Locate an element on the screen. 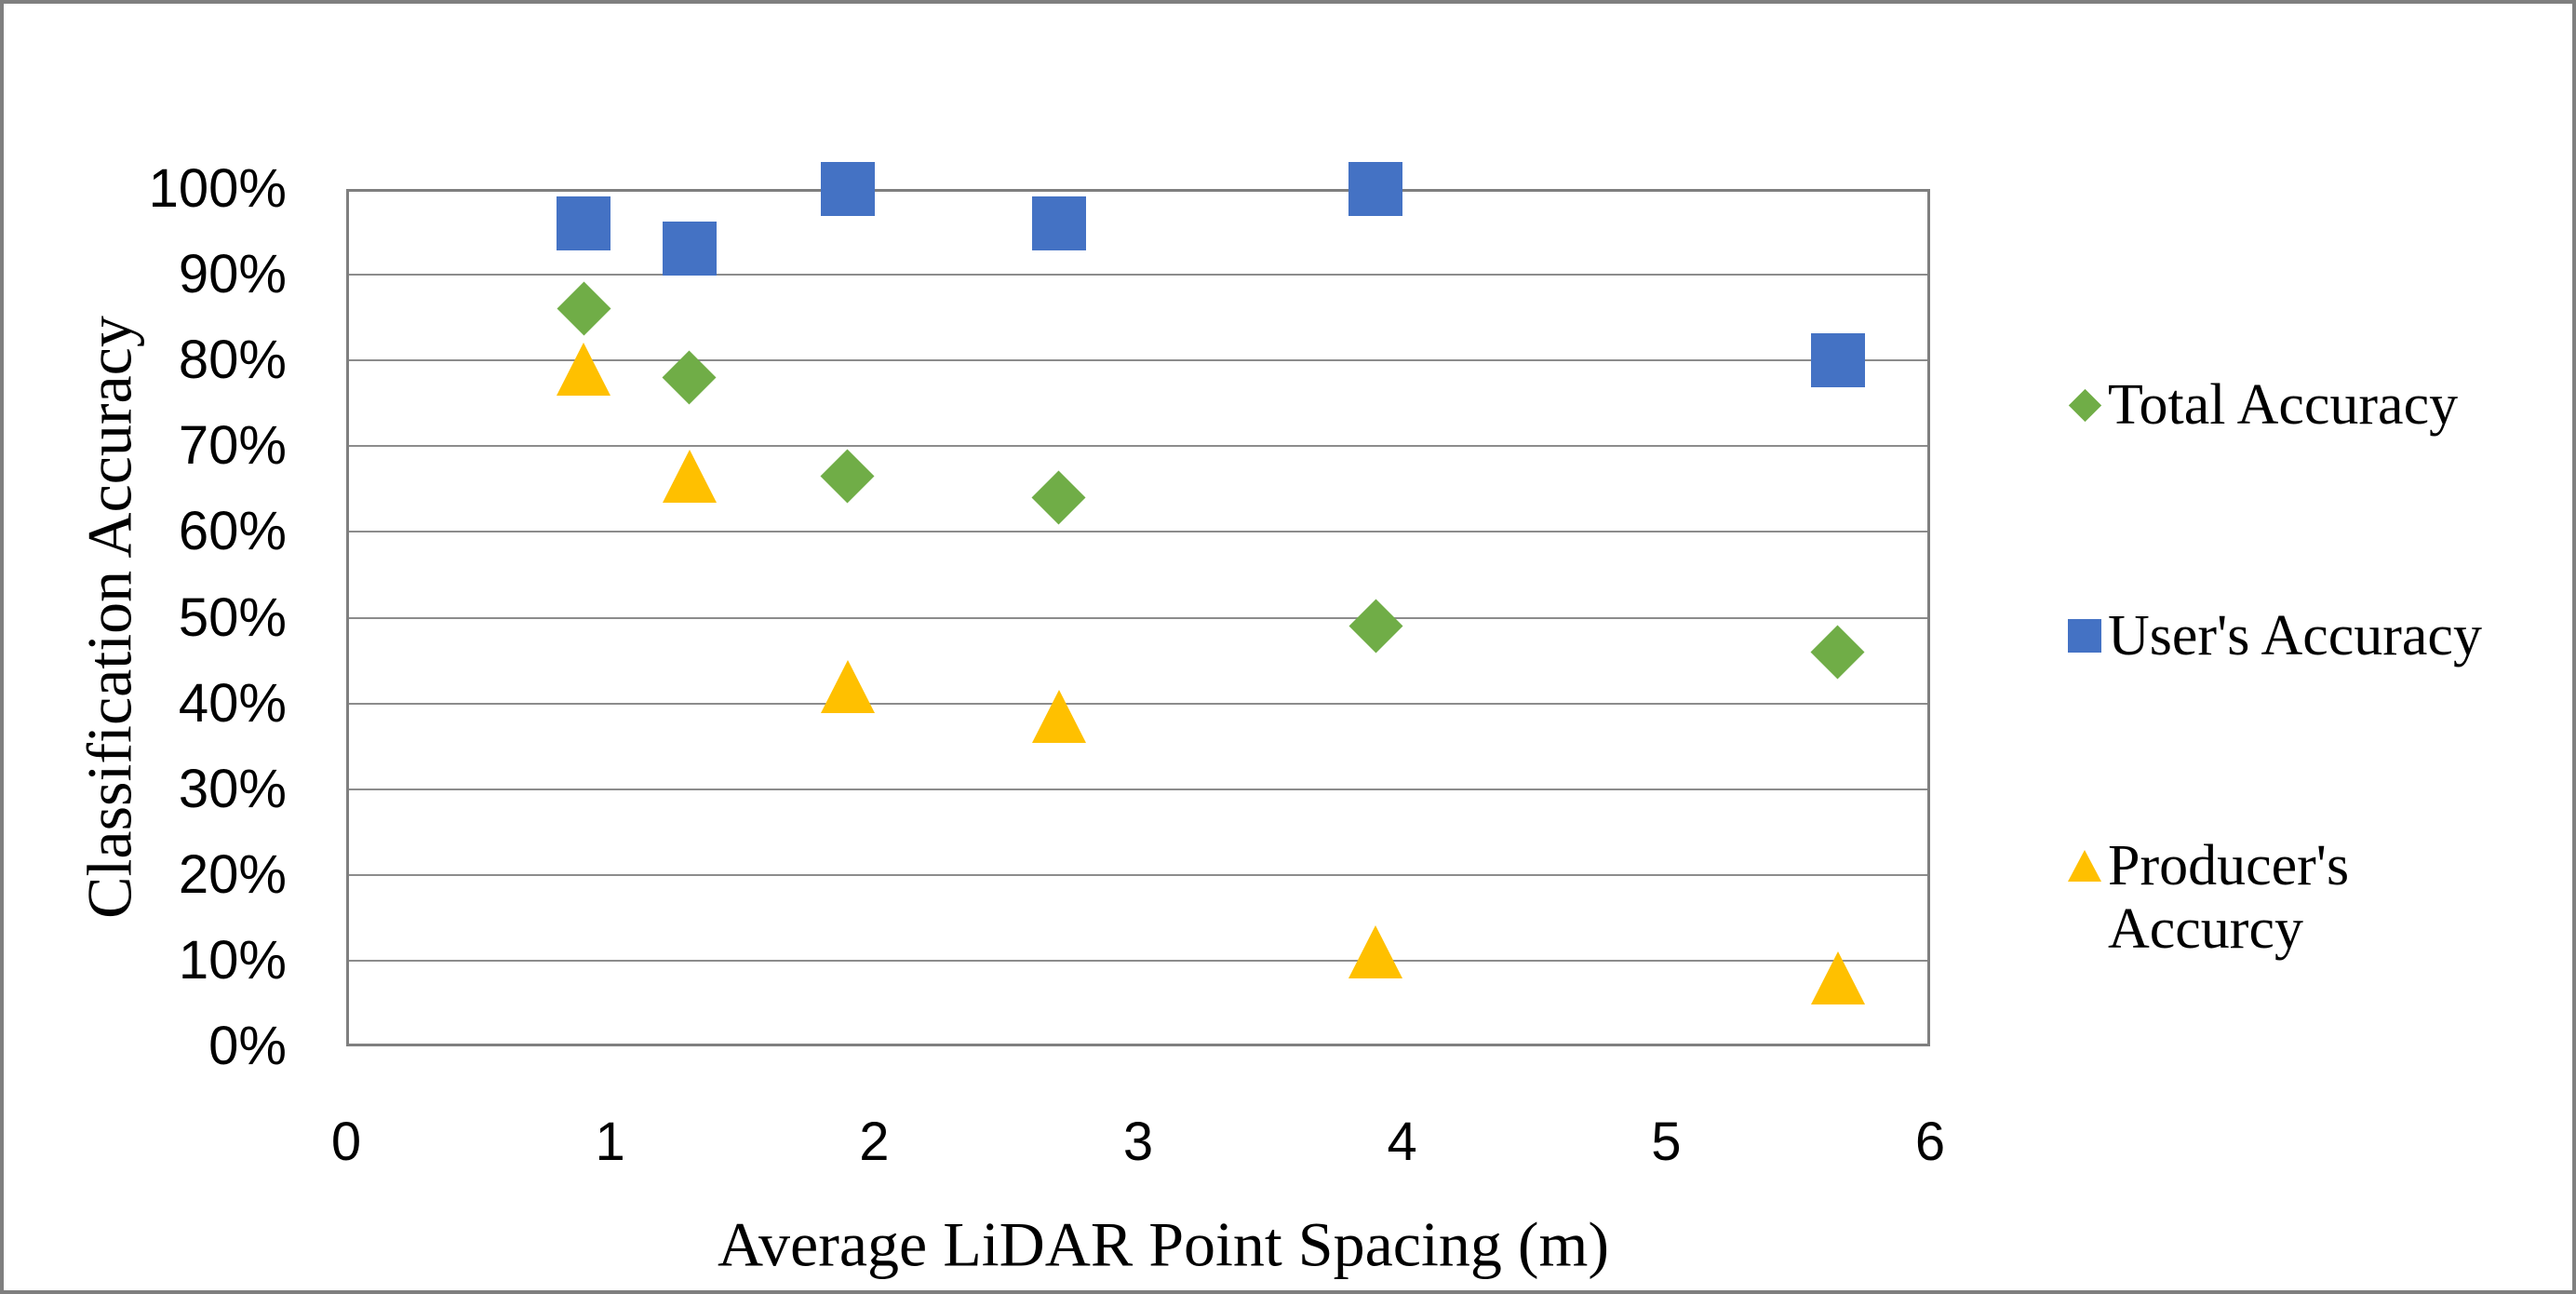 The image size is (2576, 1294). y-tick-label-0%: 0% is located at coordinates (248, 1046).